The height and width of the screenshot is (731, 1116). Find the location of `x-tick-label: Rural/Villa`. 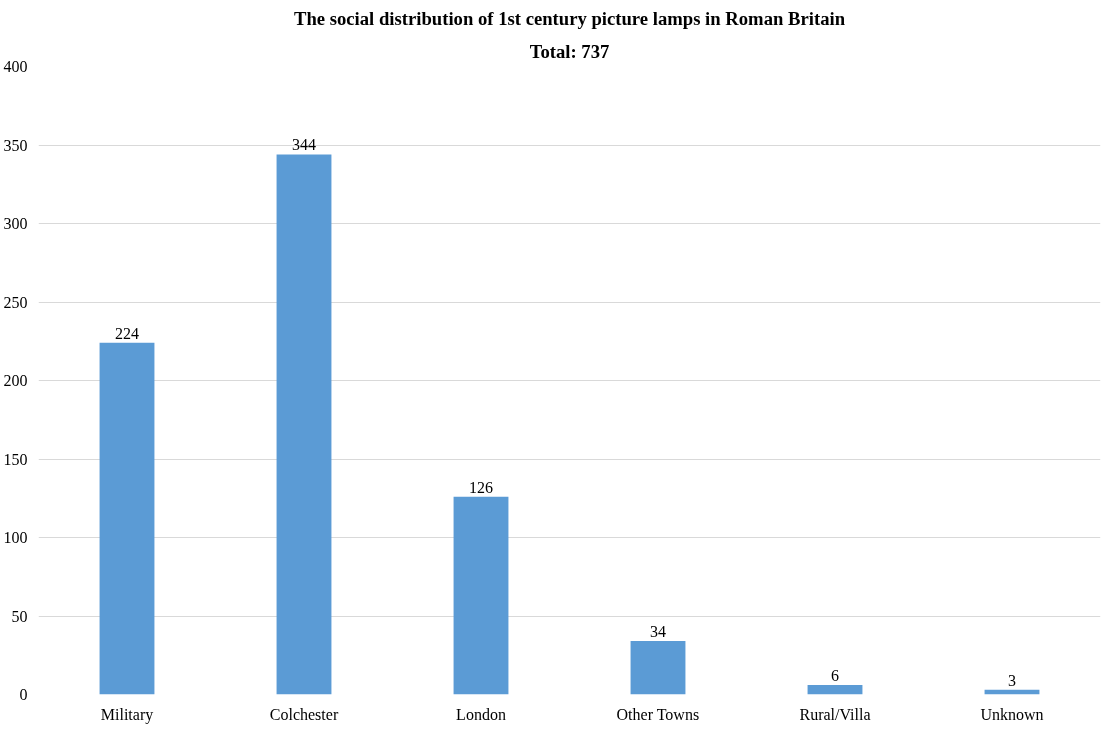

x-tick-label: Rural/Villa is located at coordinates (835, 714).